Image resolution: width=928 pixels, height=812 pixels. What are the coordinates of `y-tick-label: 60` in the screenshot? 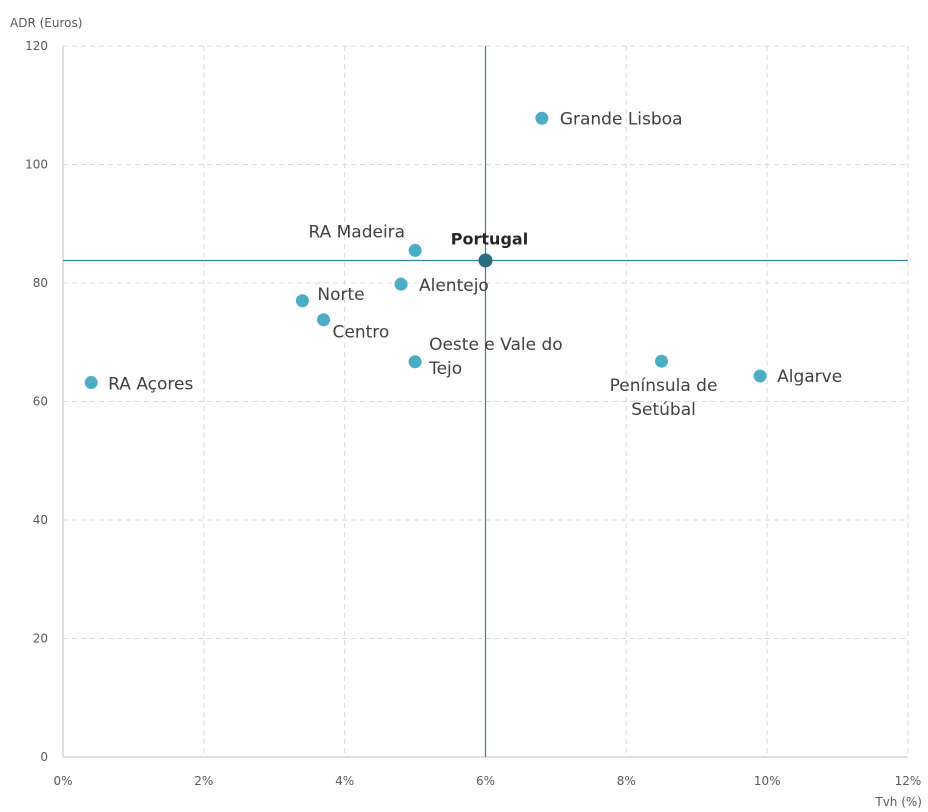 It's located at (40, 402).